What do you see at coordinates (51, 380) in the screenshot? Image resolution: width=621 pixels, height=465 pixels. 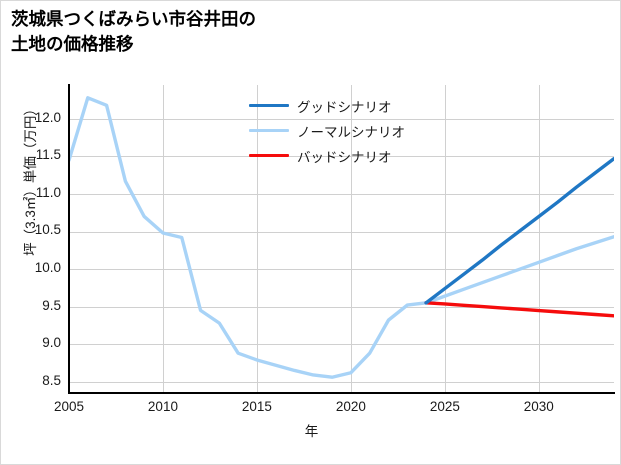 I see `y-tick-label: 8.5` at bounding box center [51, 380].